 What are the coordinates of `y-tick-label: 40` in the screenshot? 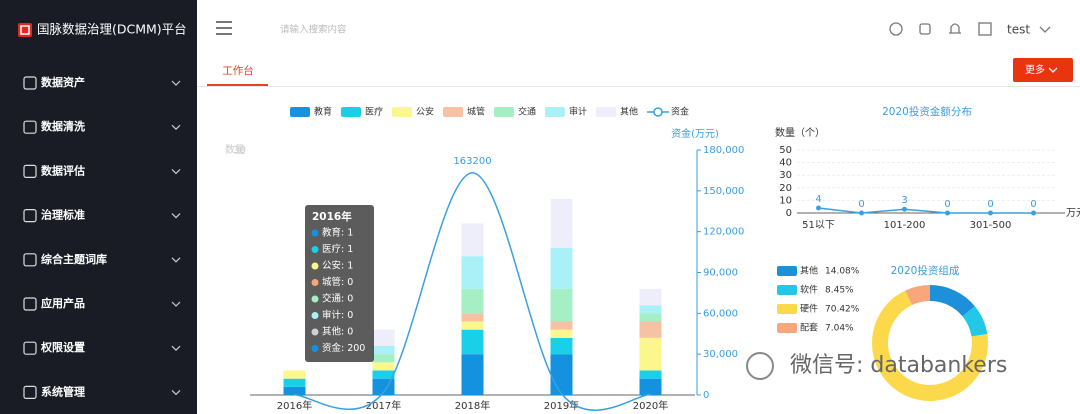 It's located at (785, 163).